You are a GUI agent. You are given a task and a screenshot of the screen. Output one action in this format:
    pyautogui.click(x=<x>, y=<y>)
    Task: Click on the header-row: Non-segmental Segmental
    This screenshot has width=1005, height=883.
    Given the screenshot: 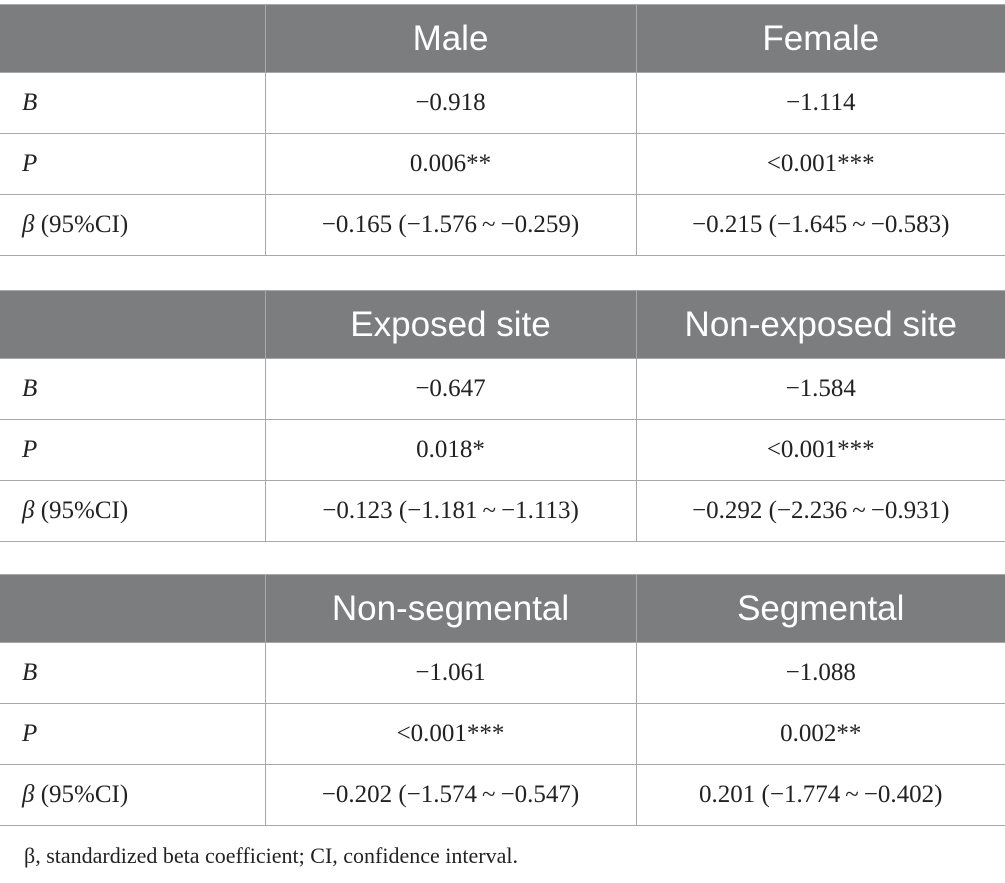 What is the action you would take?
    pyautogui.click(x=502, y=608)
    